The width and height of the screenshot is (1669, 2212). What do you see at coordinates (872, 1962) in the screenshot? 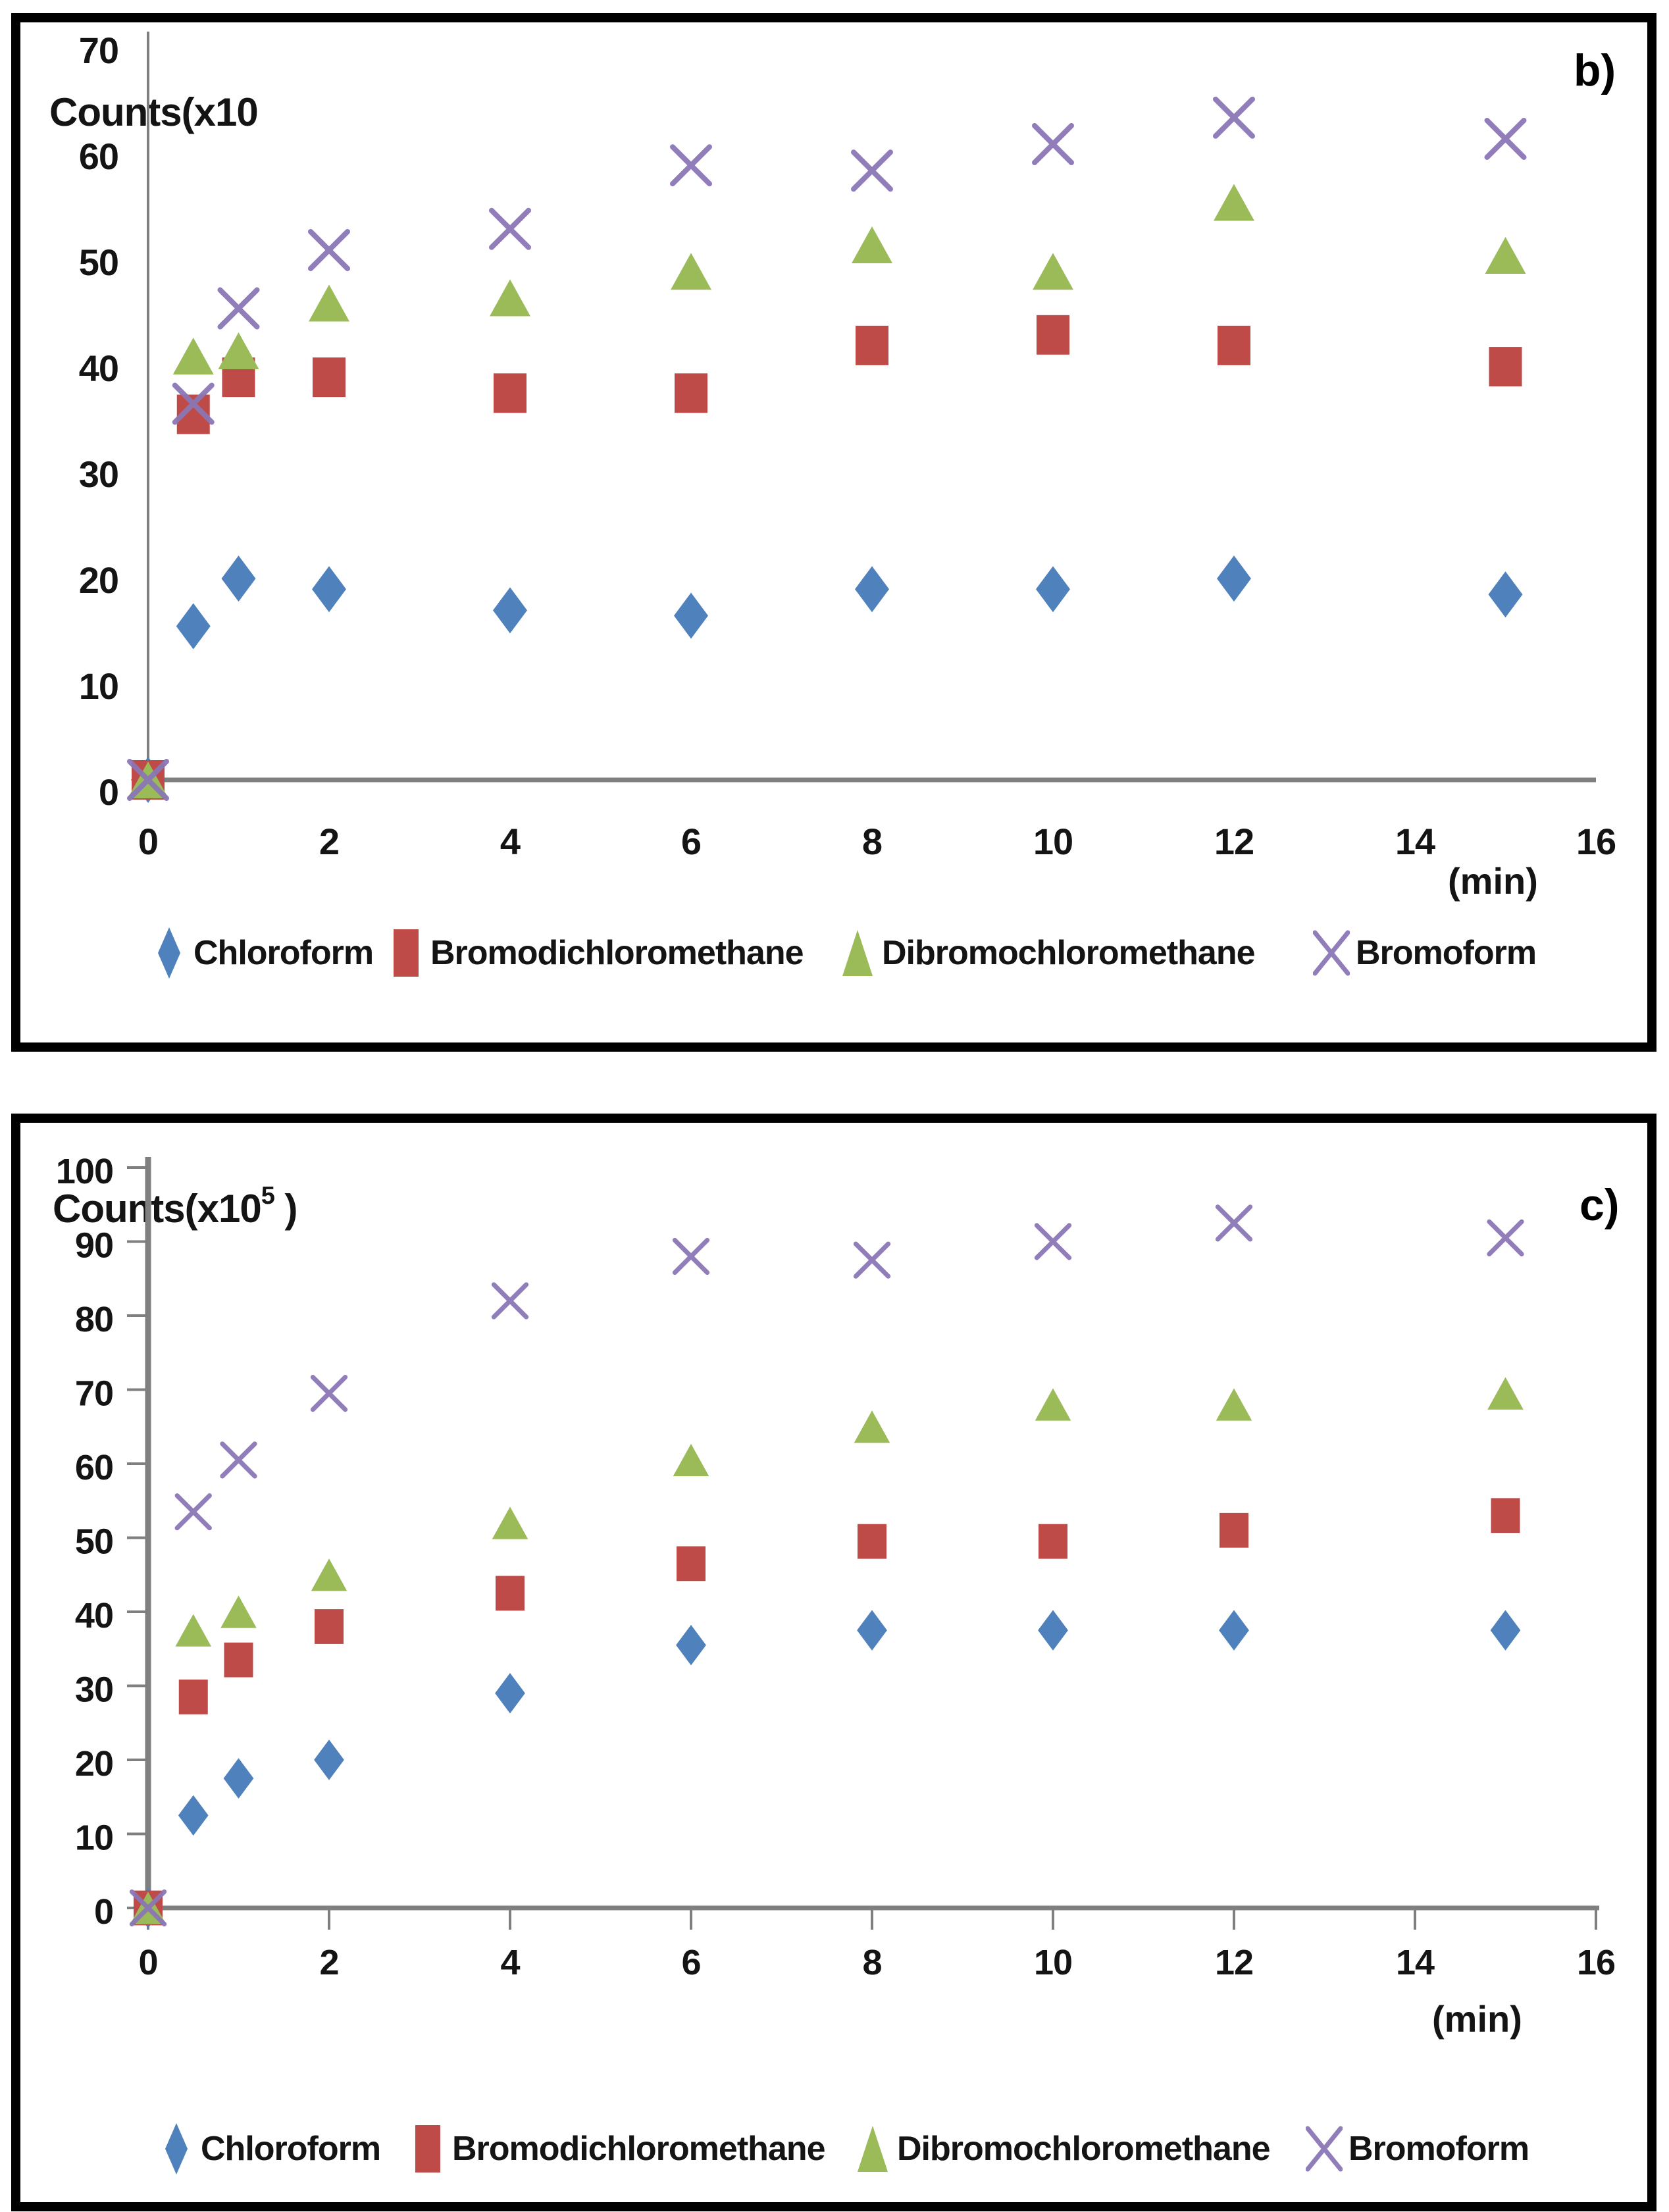
I see `tick-label: 8` at bounding box center [872, 1962].